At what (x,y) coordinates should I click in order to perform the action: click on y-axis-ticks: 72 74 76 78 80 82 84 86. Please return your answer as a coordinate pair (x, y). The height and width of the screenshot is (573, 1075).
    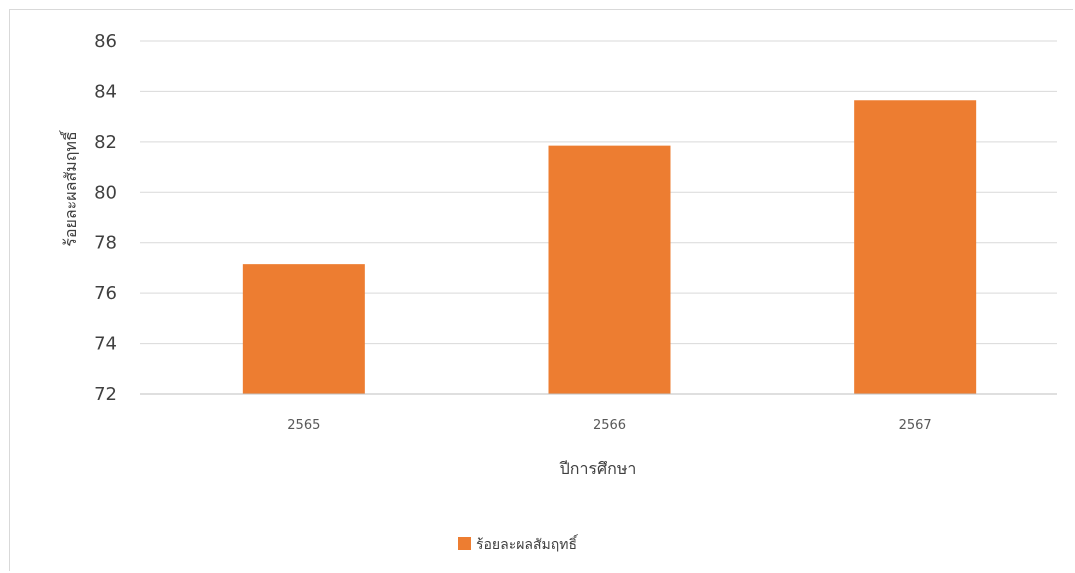
    Looking at the image, I should click on (105, 218).